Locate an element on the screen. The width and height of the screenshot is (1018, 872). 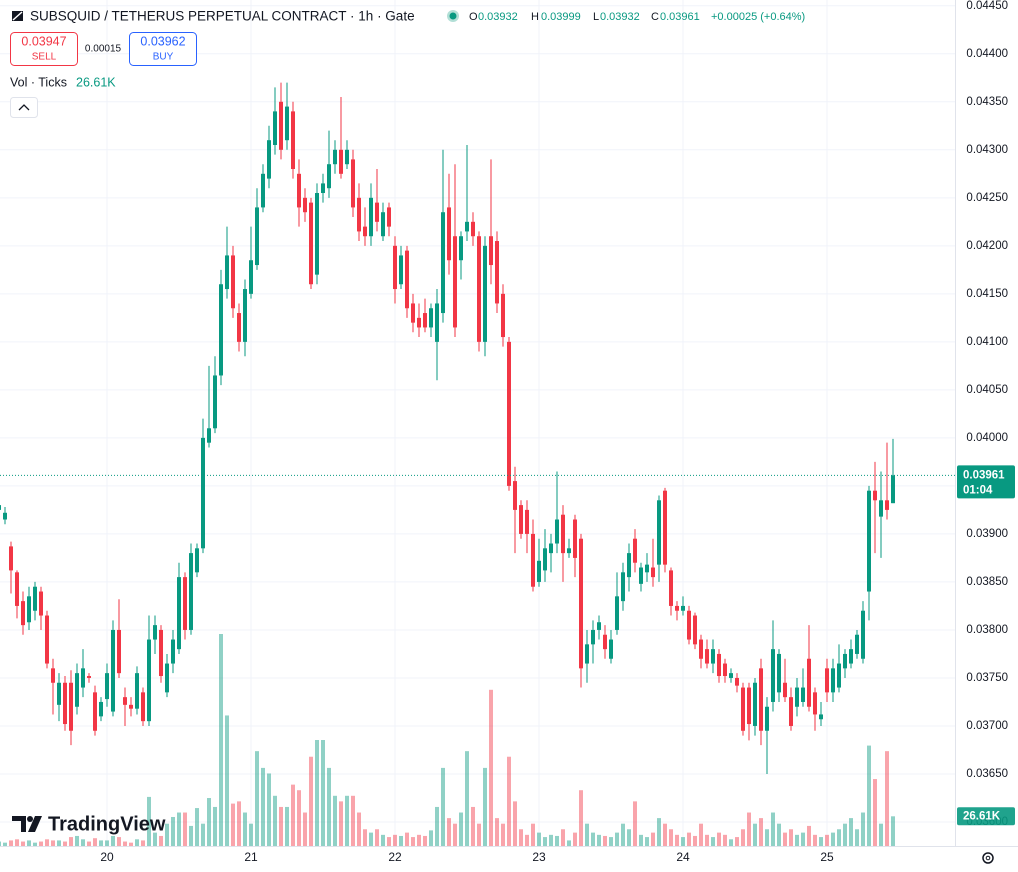
buy-button is located at coordinates (163, 49).